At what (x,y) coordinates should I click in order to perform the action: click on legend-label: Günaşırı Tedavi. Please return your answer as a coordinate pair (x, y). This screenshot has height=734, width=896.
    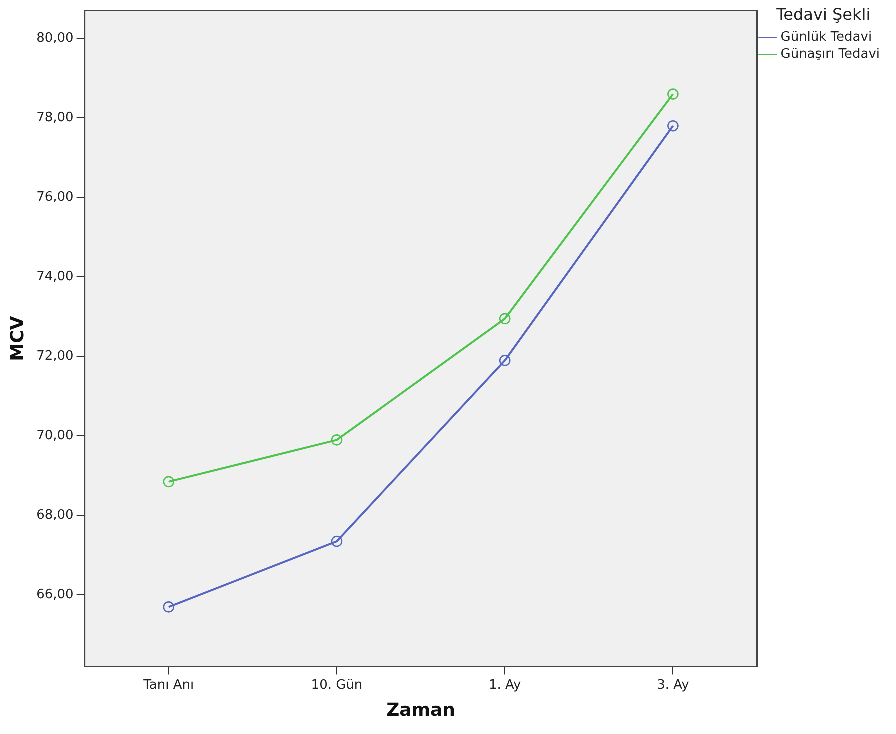
    Looking at the image, I should click on (830, 54).